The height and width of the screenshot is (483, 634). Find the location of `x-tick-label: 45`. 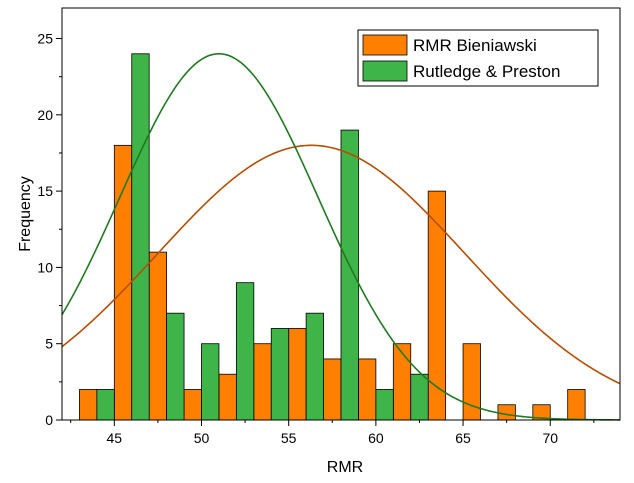

x-tick-label: 45 is located at coordinates (115, 438).